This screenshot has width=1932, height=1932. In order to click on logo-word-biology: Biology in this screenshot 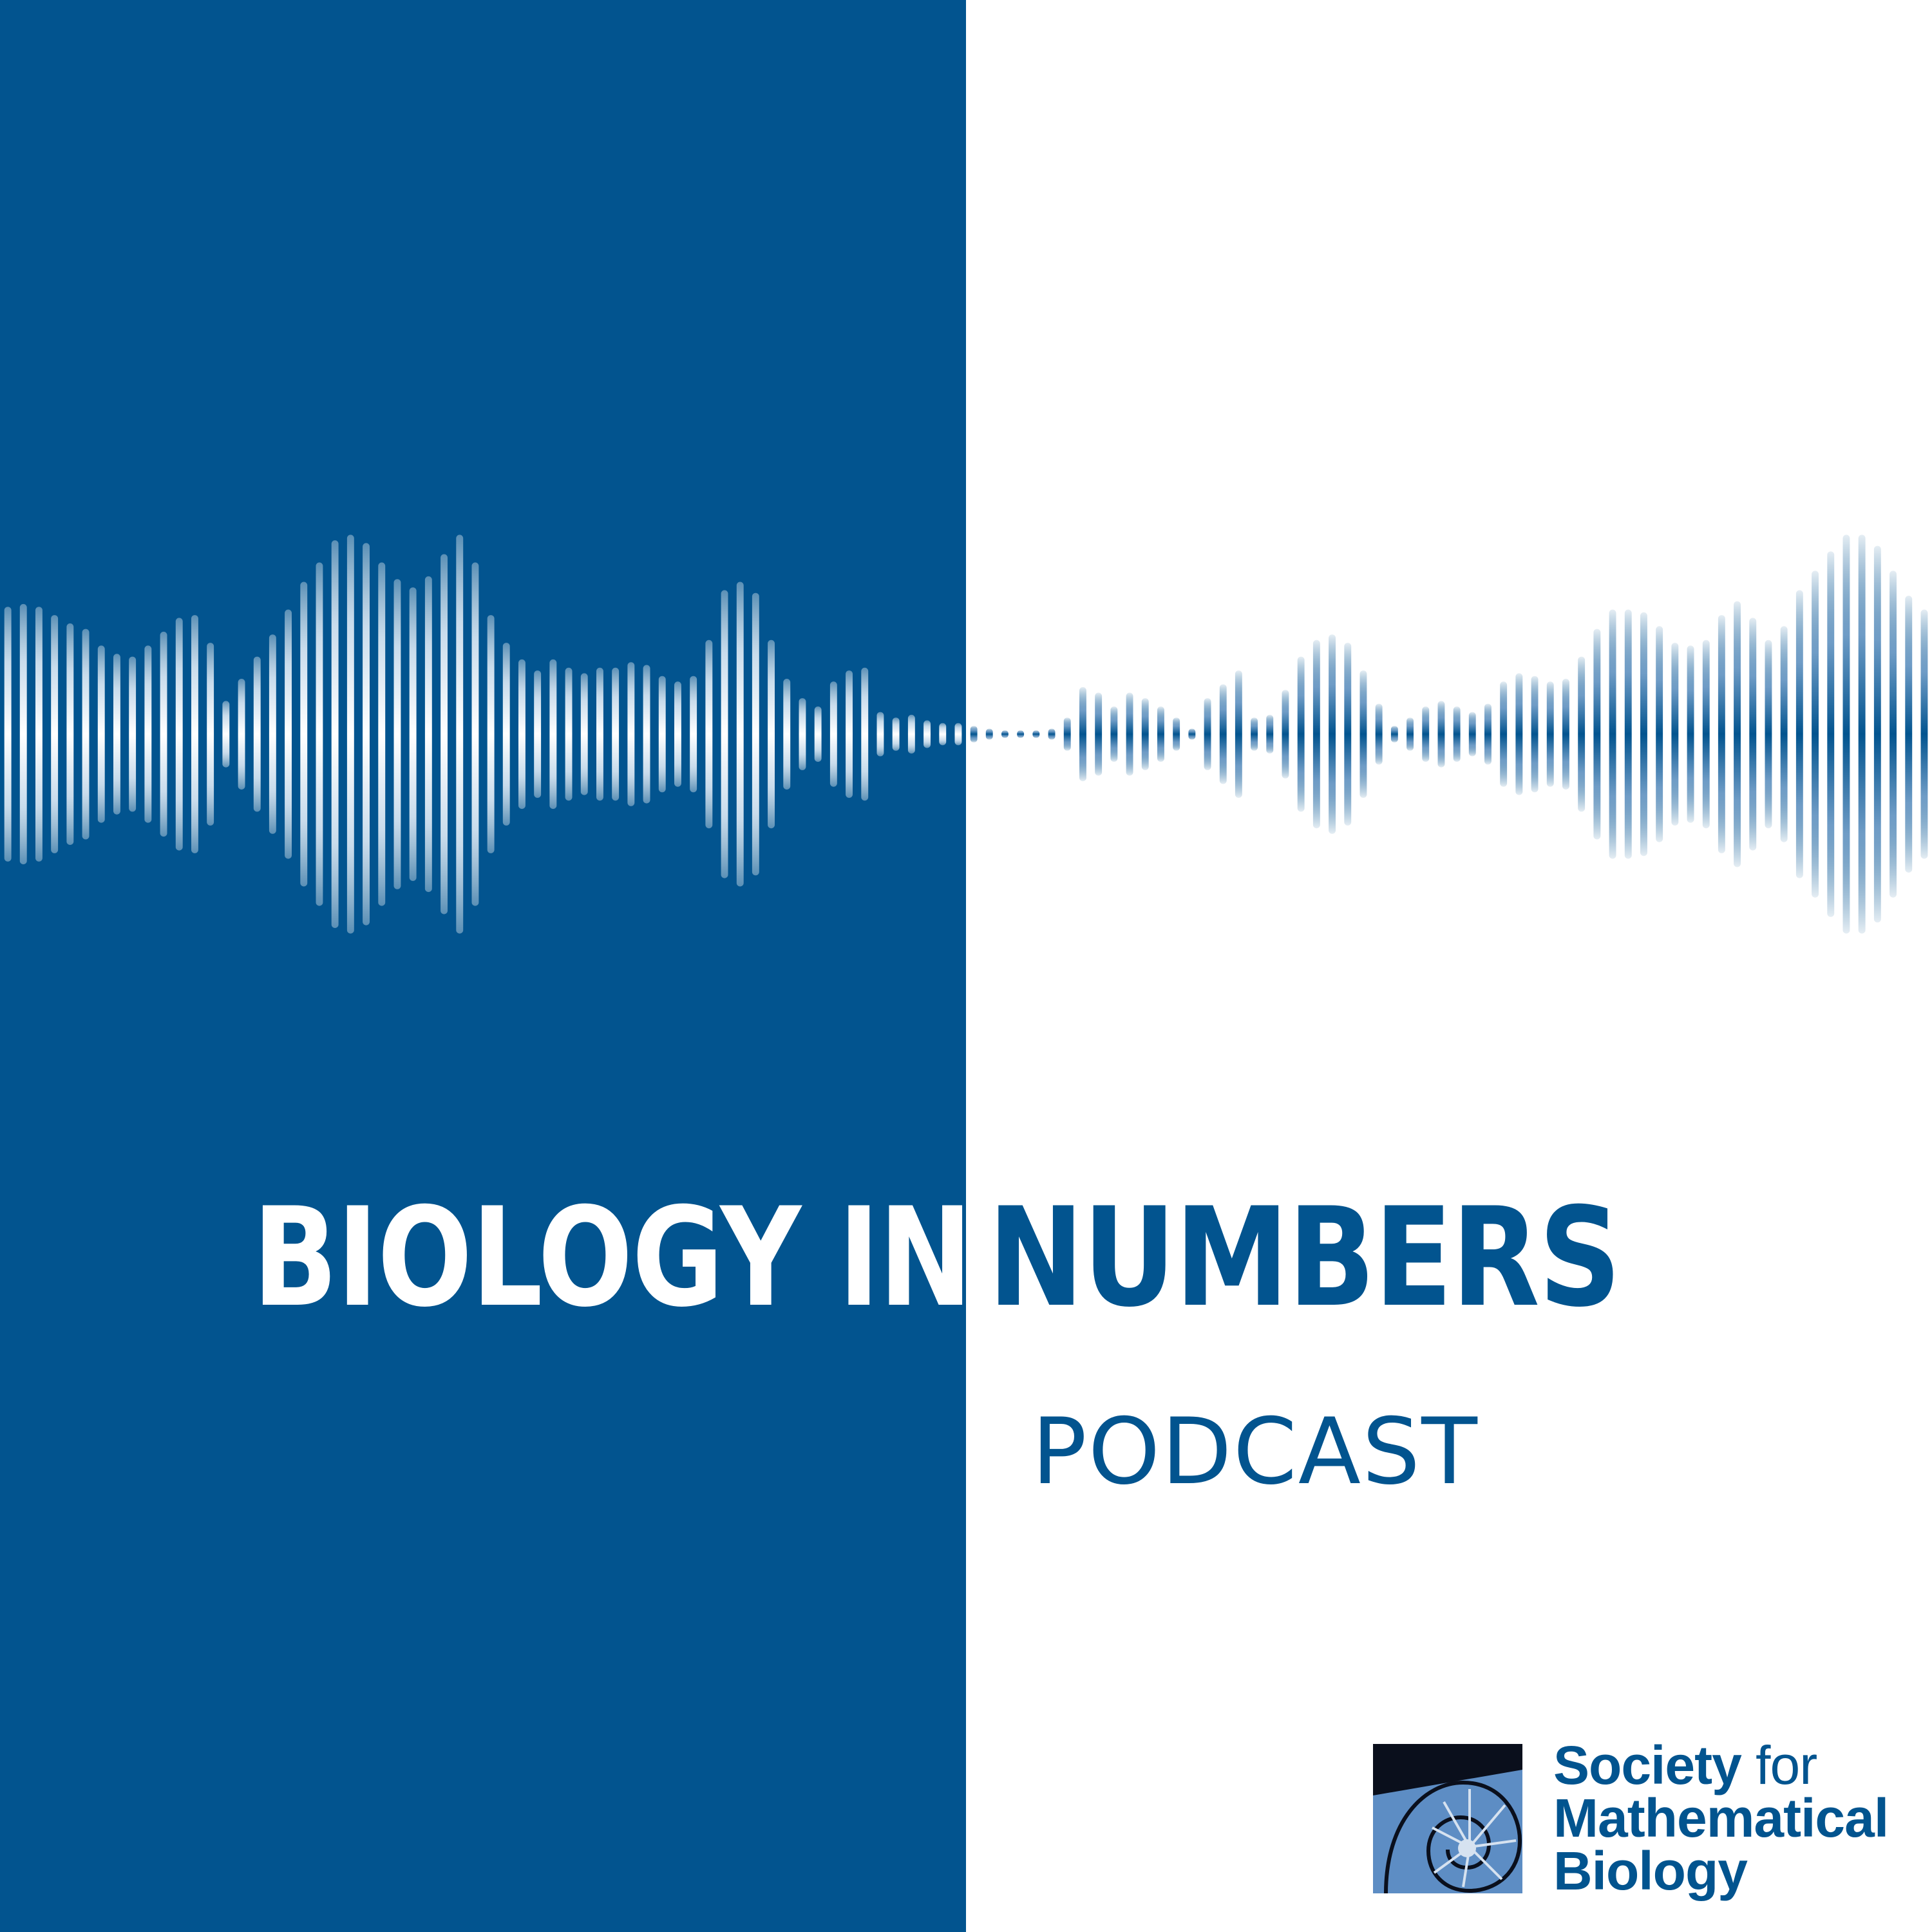, I will do `click(1651, 1871)`.